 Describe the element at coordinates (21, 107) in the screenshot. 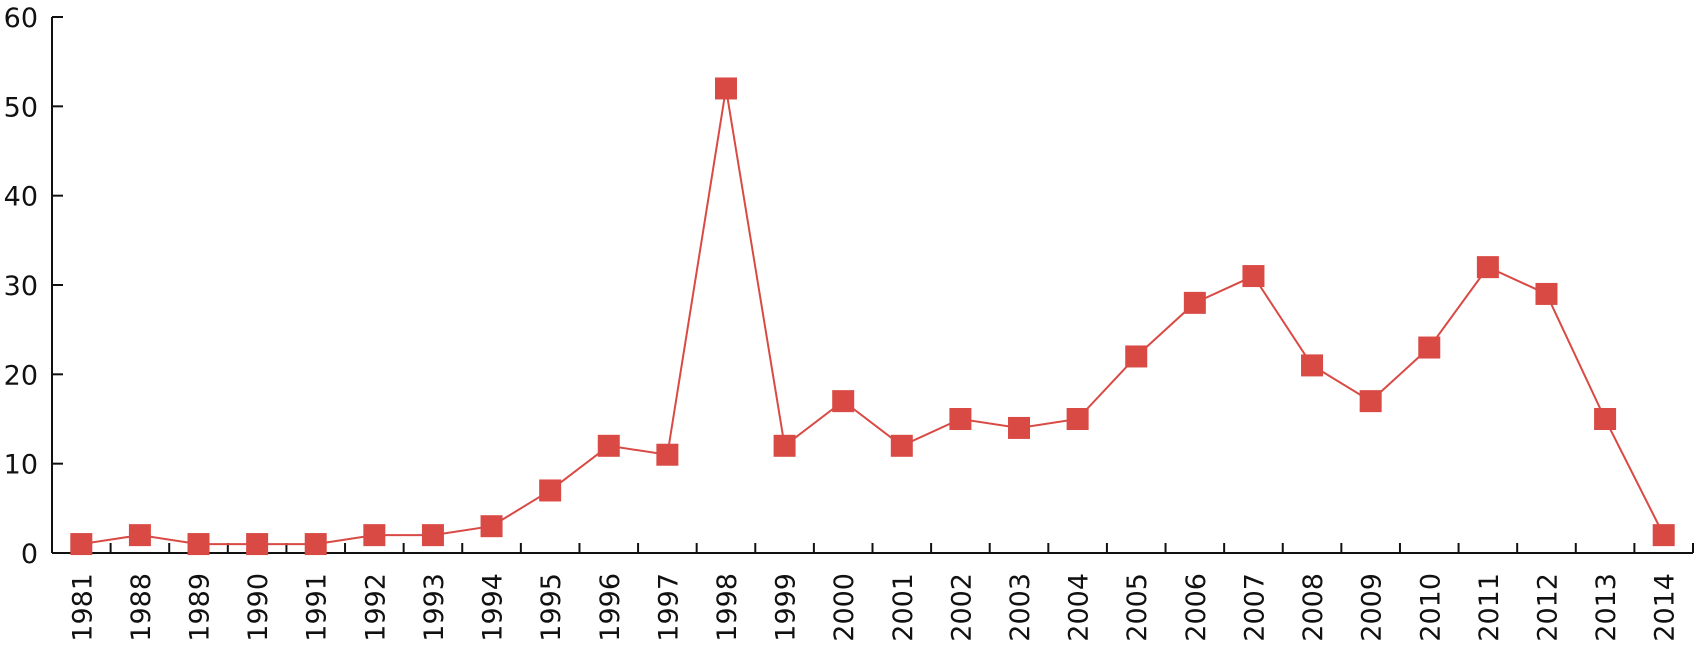

I see `y-tick-label: 50` at that location.